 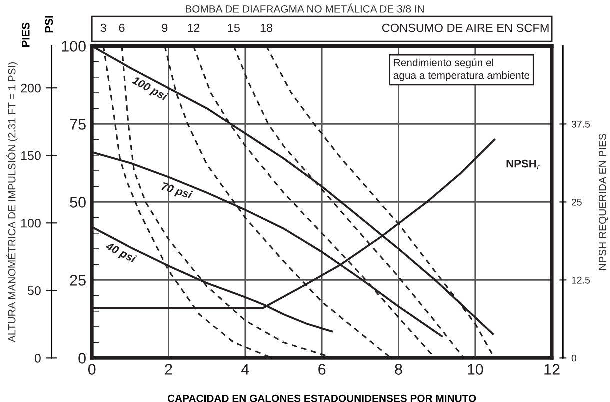 What do you see at coordinates (234, 28) in the screenshot?
I see `series-label: 15` at bounding box center [234, 28].